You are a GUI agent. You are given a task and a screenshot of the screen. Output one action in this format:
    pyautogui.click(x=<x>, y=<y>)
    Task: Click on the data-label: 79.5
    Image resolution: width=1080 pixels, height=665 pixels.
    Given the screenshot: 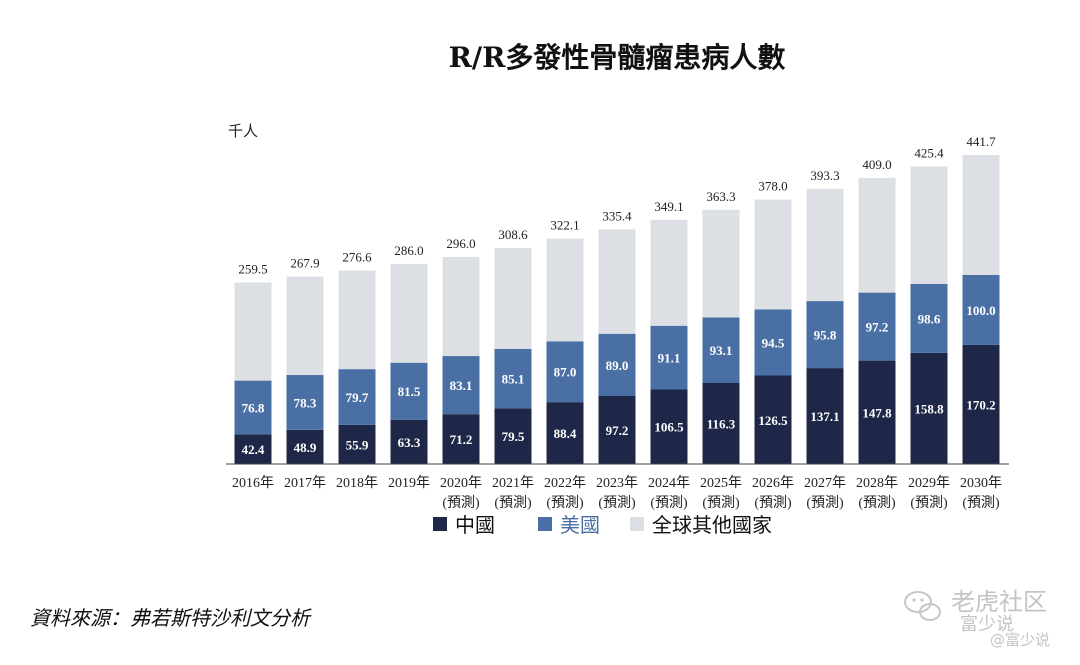 What is the action you would take?
    pyautogui.click(x=513, y=436)
    